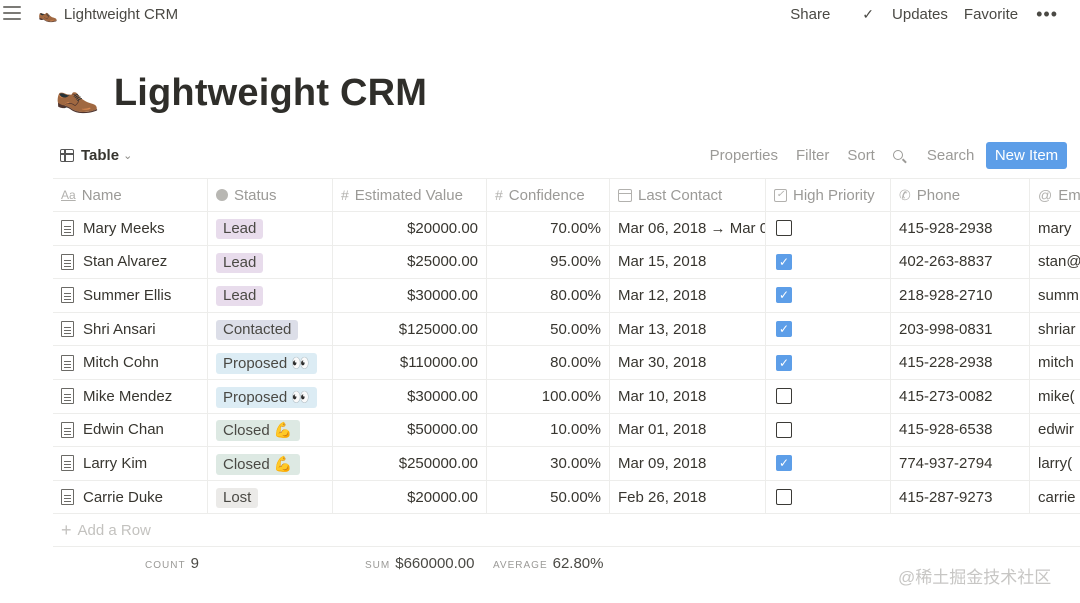  Describe the element at coordinates (410, 362) in the screenshot. I see `value-cell: $110000.00` at that location.